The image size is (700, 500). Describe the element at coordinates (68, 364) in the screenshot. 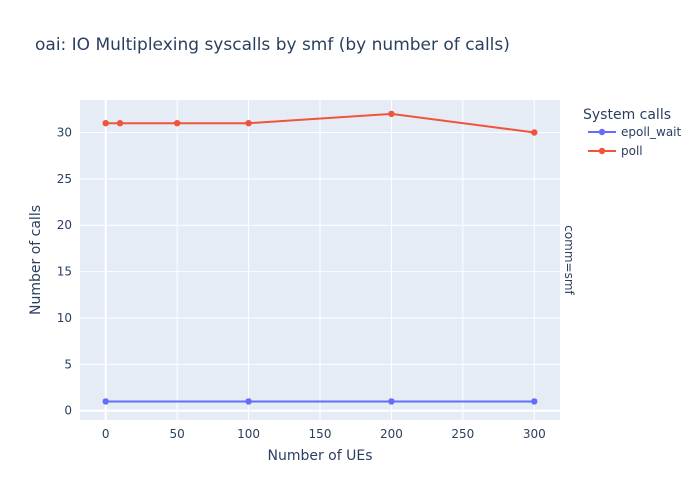

I see `y-tick-label: 5` at that location.